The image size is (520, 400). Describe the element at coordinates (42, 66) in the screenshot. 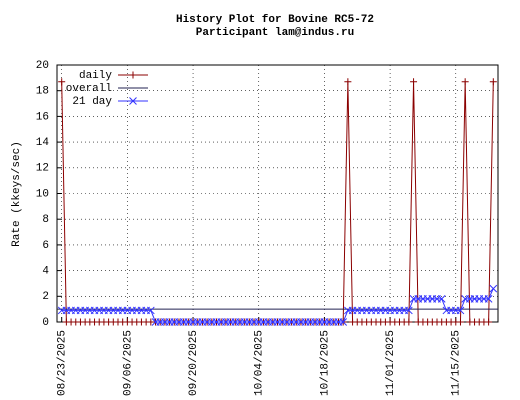

I see `y-tick-label: 20` at that location.